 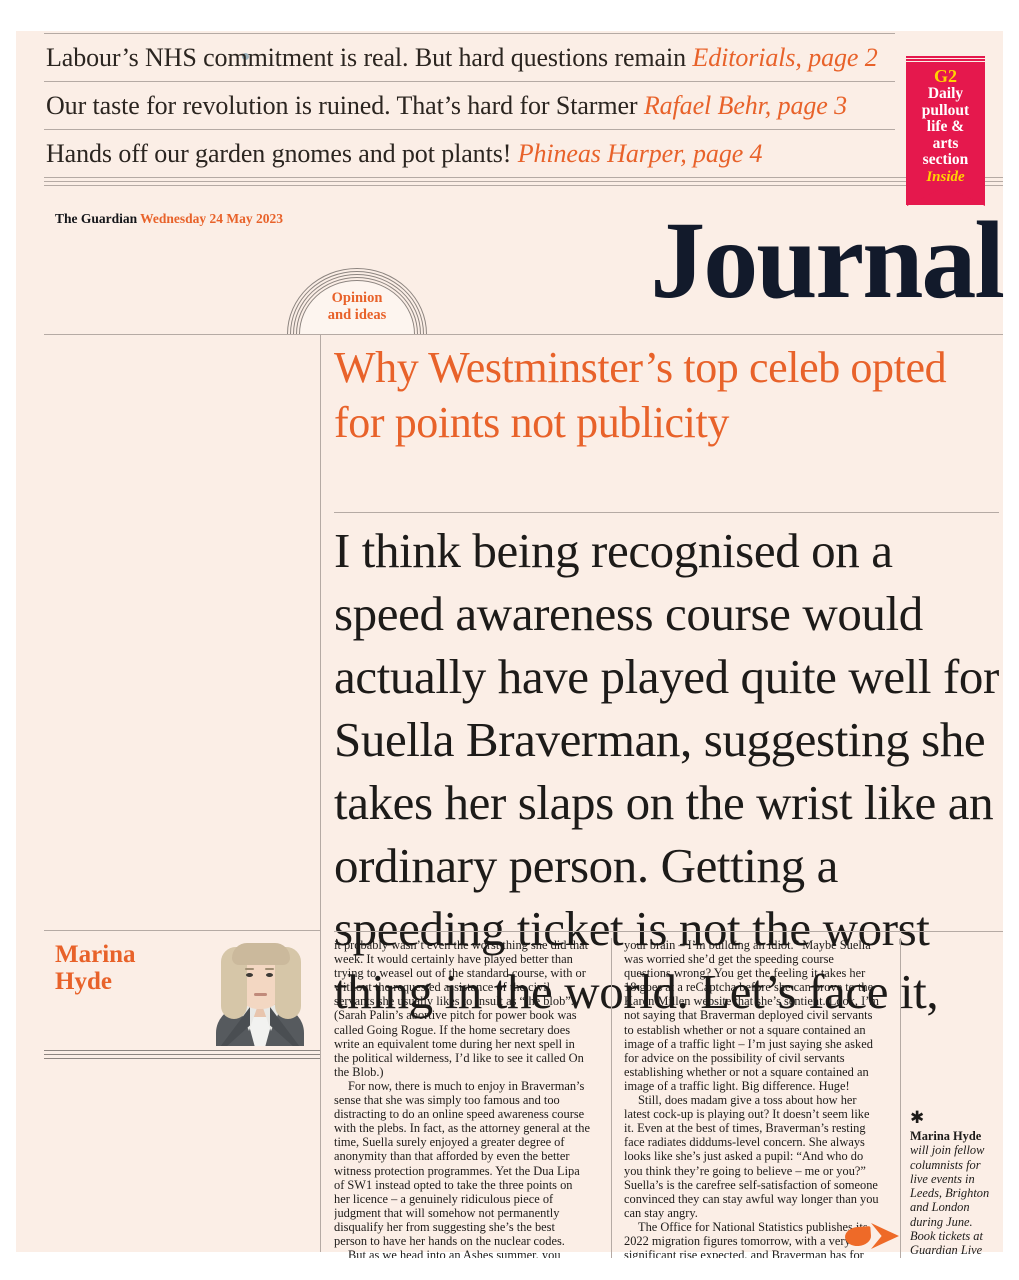 What do you see at coordinates (945, 110) in the screenshot?
I see `g2-line: pullout` at bounding box center [945, 110].